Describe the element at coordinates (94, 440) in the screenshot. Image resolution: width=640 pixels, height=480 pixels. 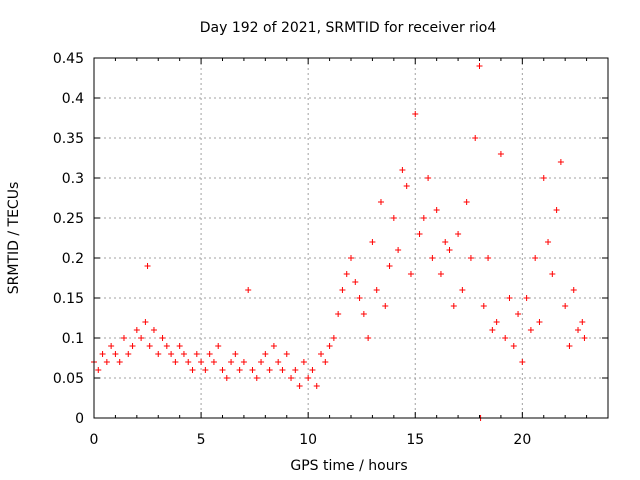
I see `x-tick-label: 0` at that location.